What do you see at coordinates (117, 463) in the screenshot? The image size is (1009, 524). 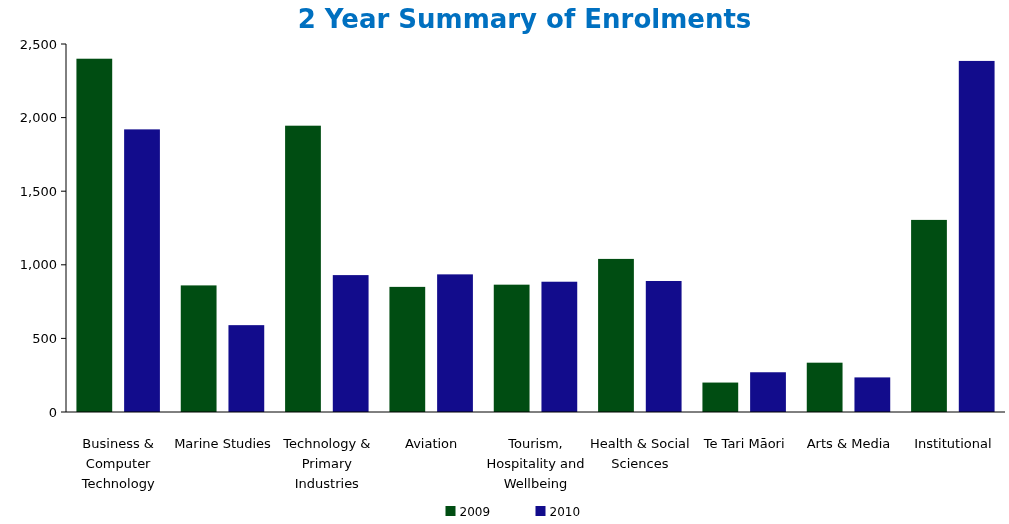 I see `x-tick-label: Business & Computer Technology` at bounding box center [117, 463].